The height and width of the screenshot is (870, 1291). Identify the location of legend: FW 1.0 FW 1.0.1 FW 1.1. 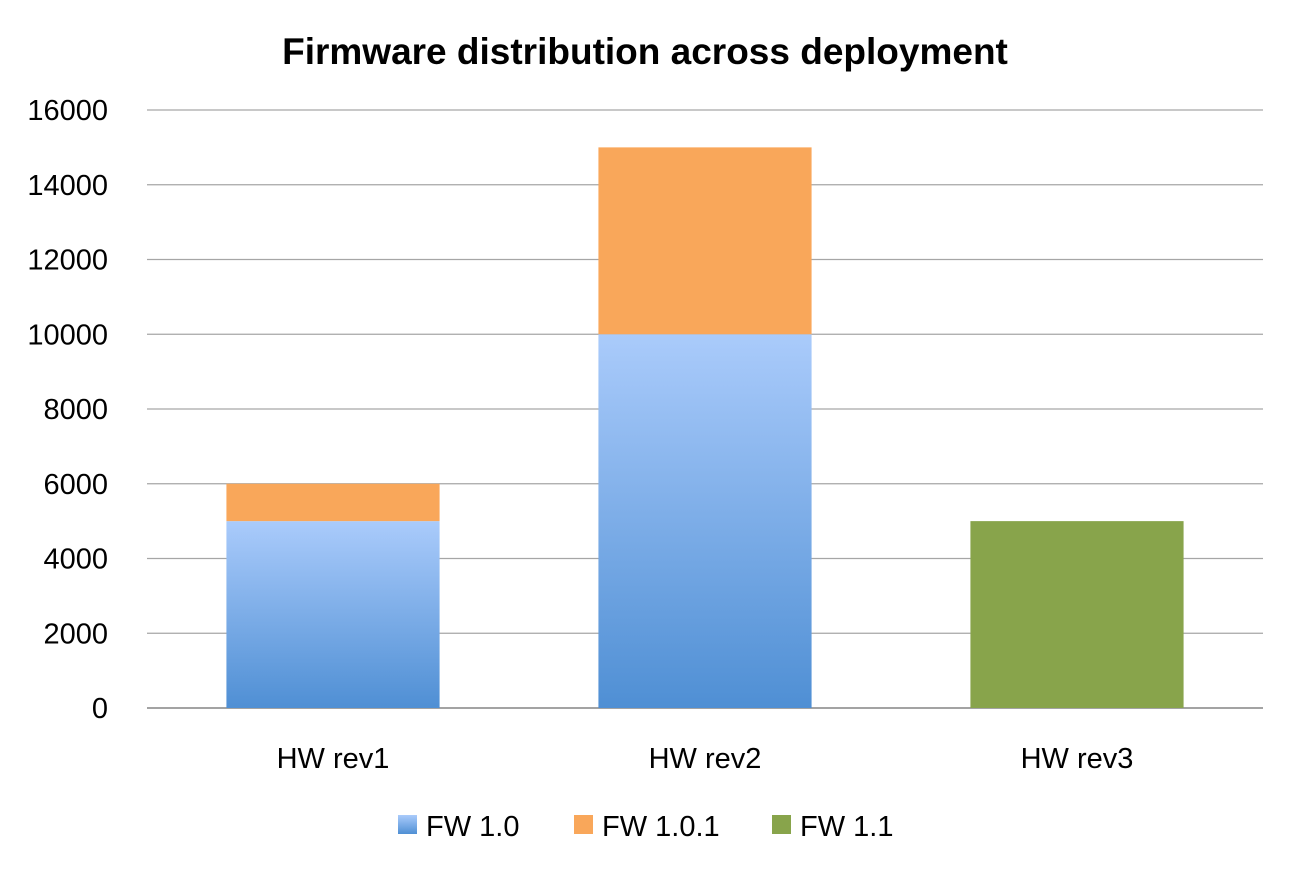
(645, 827).